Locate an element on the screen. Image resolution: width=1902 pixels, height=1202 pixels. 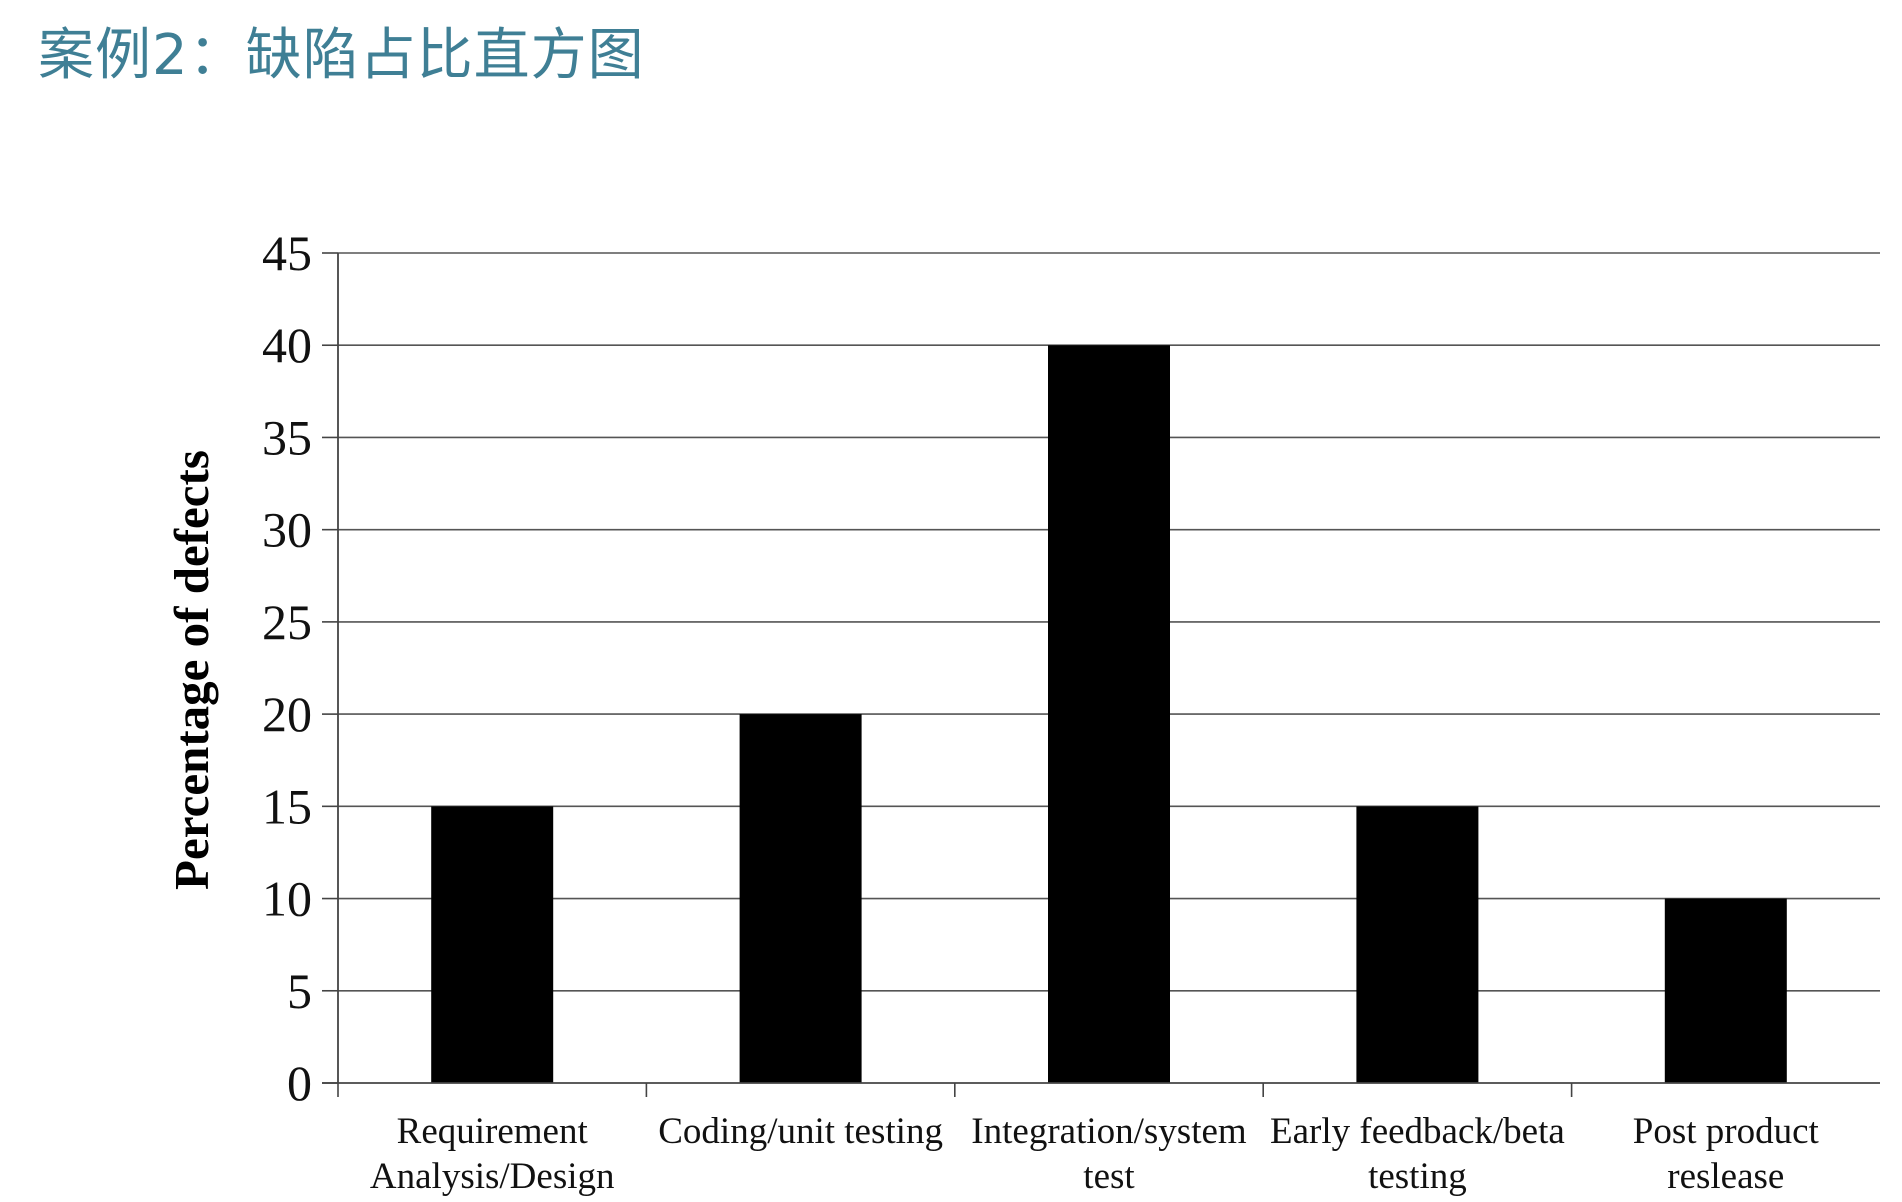
slide-title: 案例2：缺陷占比直方图 is located at coordinates (341, 55).